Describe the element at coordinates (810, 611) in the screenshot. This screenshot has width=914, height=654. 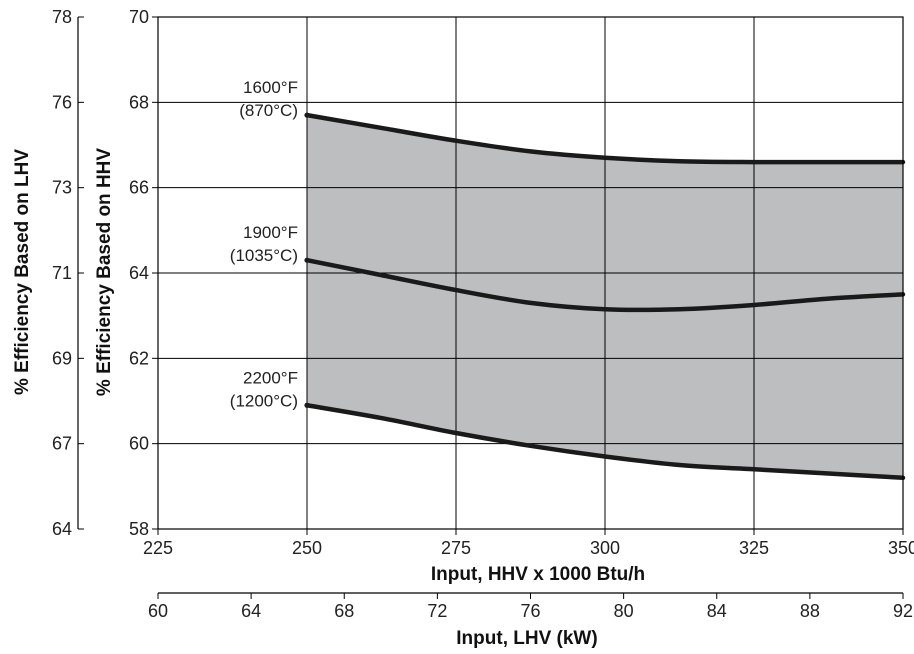
I see `x2-tick-label: 88` at that location.